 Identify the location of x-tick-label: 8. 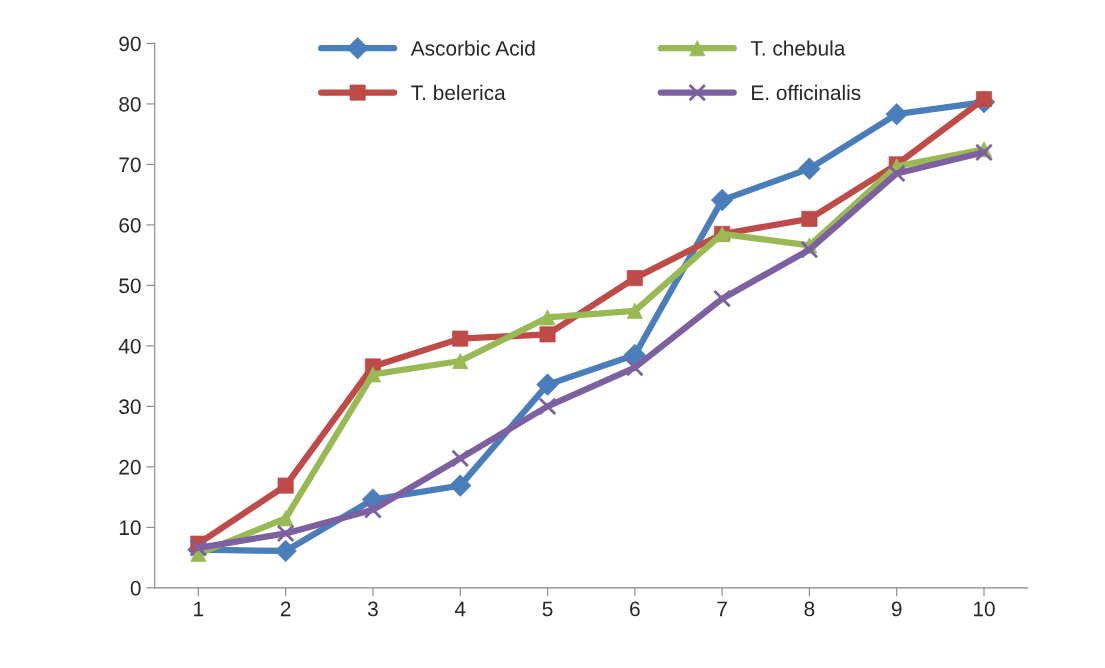
(809, 609).